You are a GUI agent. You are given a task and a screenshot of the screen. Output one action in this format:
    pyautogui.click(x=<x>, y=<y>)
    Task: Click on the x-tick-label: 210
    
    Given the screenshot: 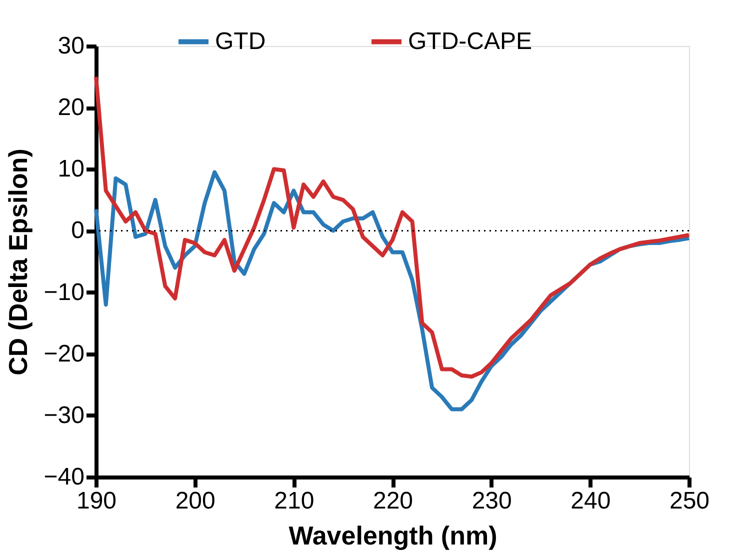 What is the action you would take?
    pyautogui.click(x=294, y=501)
    